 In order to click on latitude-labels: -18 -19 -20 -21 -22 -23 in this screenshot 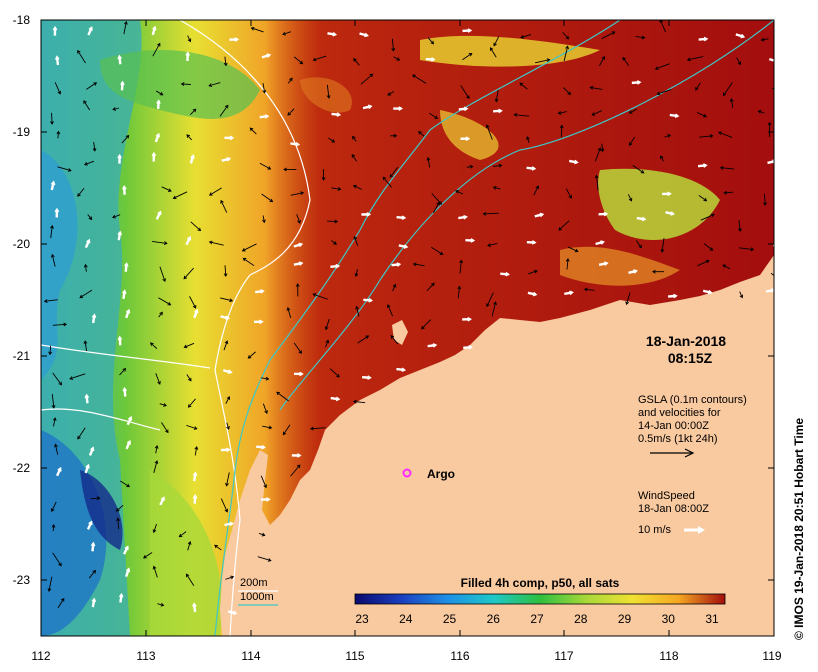, I will do `click(22, 300)`.